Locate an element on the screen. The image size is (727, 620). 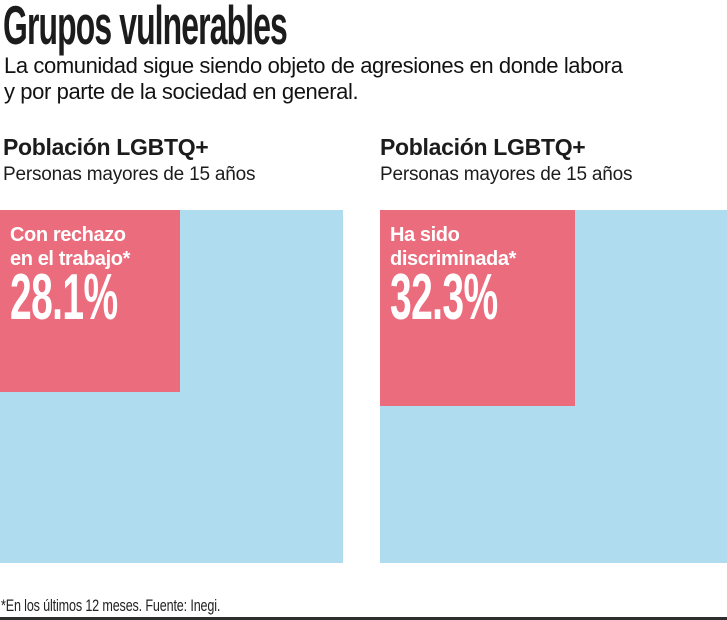
value-square-rechazo-trabajo: Con rechazo en el trabajo* 28.1% is located at coordinates (90, 301).